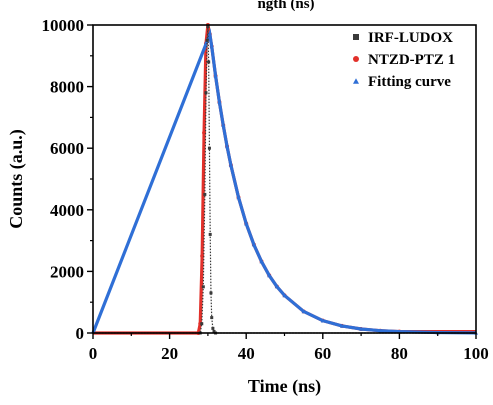 This screenshot has height=405, width=493. I want to click on y-tick-label: 10000, so click(63, 25).